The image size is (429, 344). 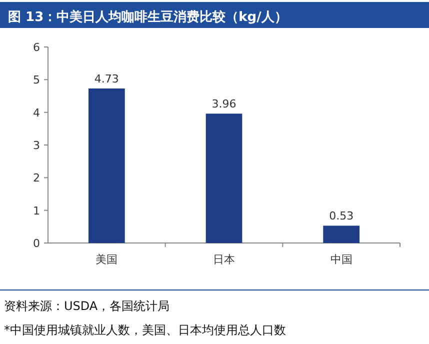 What do you see at coordinates (224, 259) in the screenshot?
I see `x-tick-label: 日本` at bounding box center [224, 259].